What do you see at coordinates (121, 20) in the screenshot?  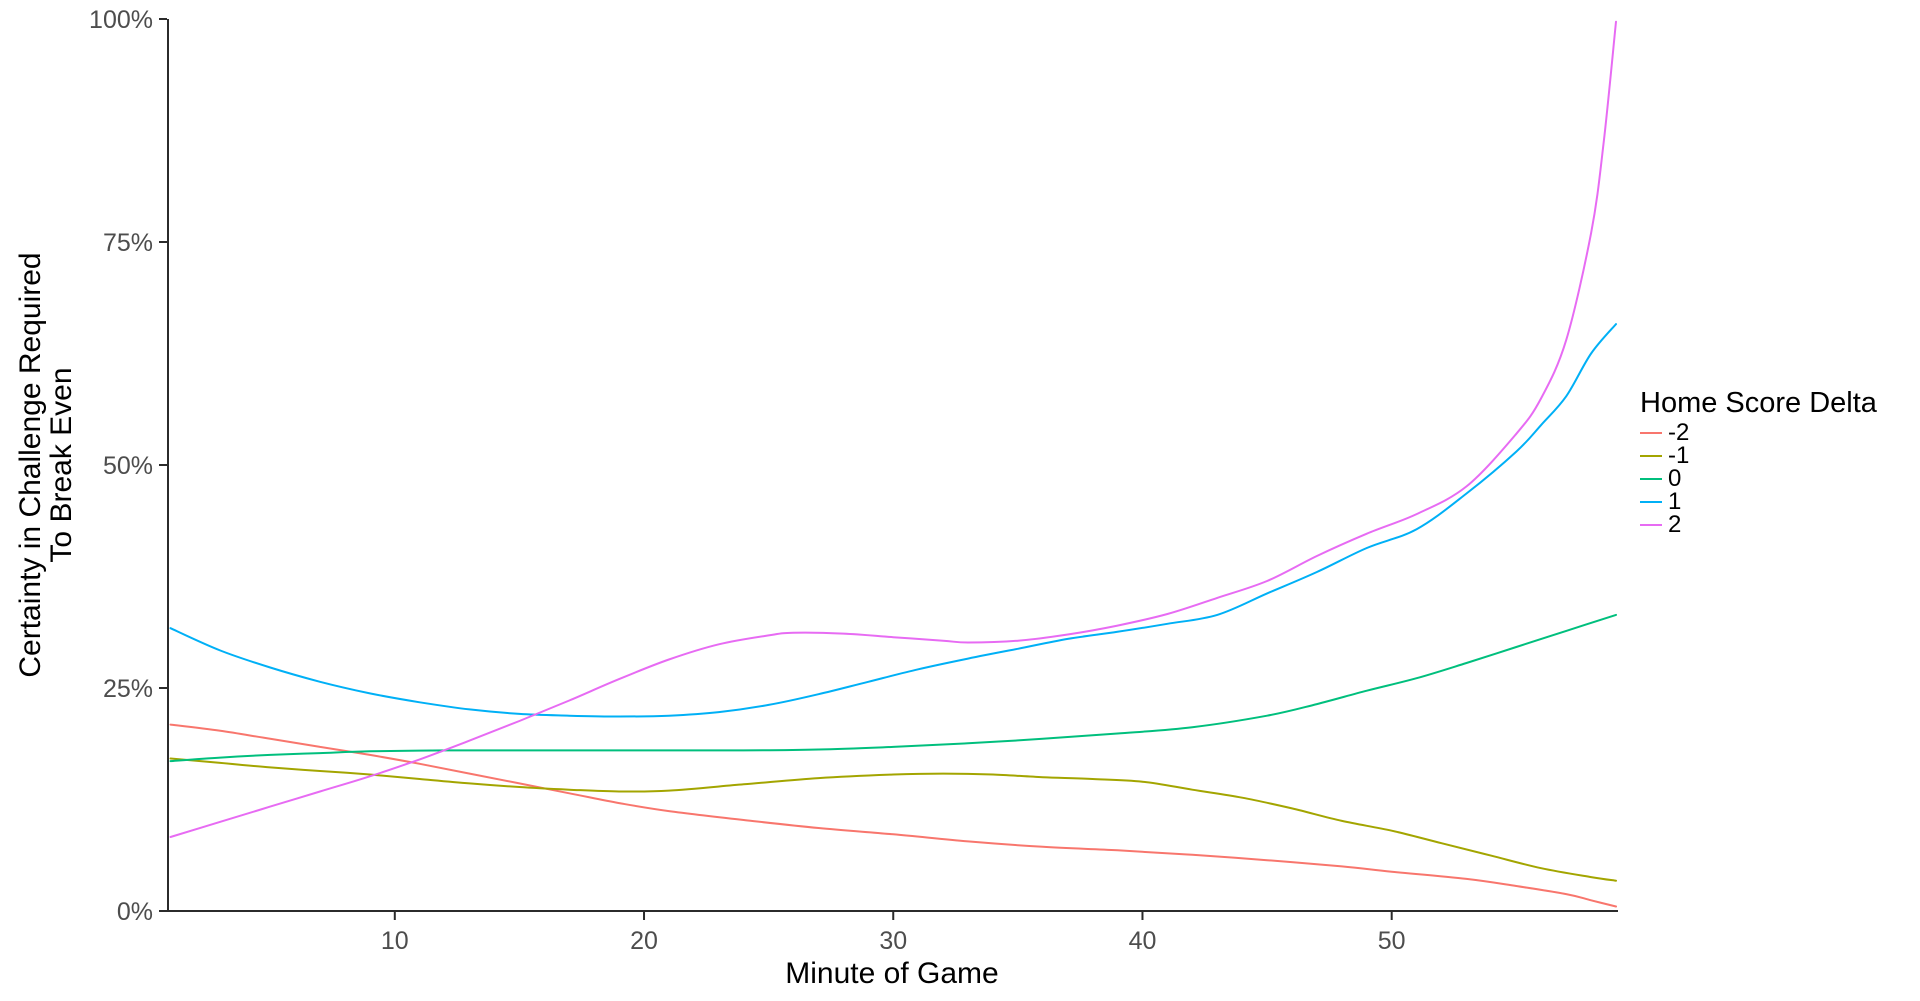 I see `y-tick-label: 100%` at bounding box center [121, 20].